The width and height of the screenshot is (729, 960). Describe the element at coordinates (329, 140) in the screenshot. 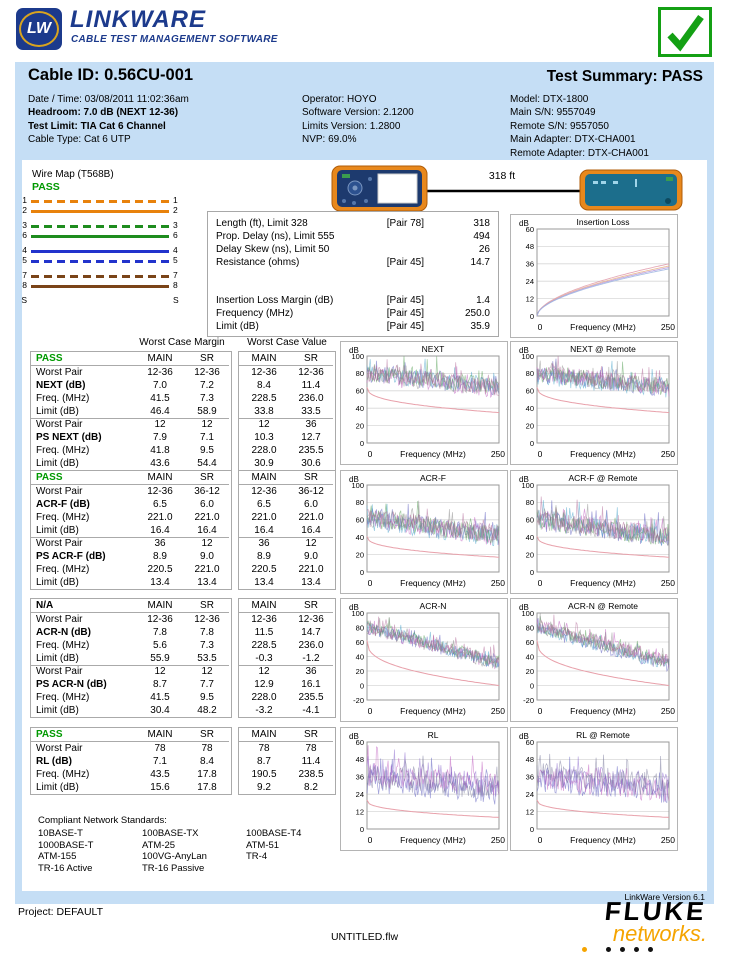

I see `summary-info-line: NVP: 69.0%` at that location.